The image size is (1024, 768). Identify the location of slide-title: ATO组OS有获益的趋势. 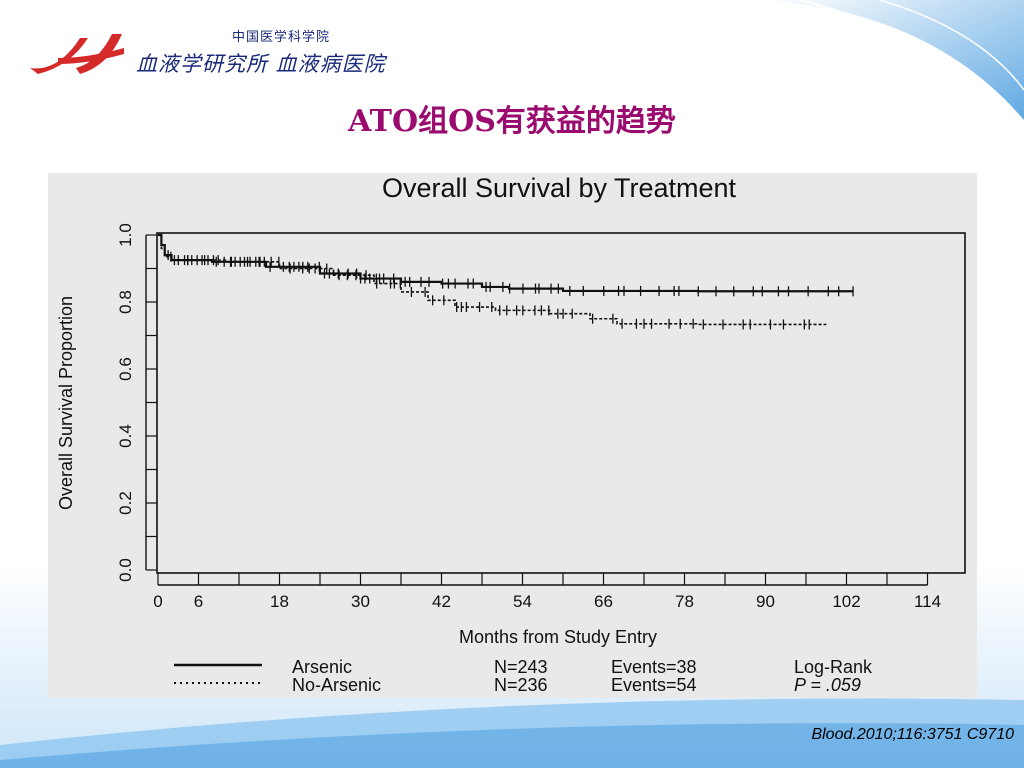
(512, 121).